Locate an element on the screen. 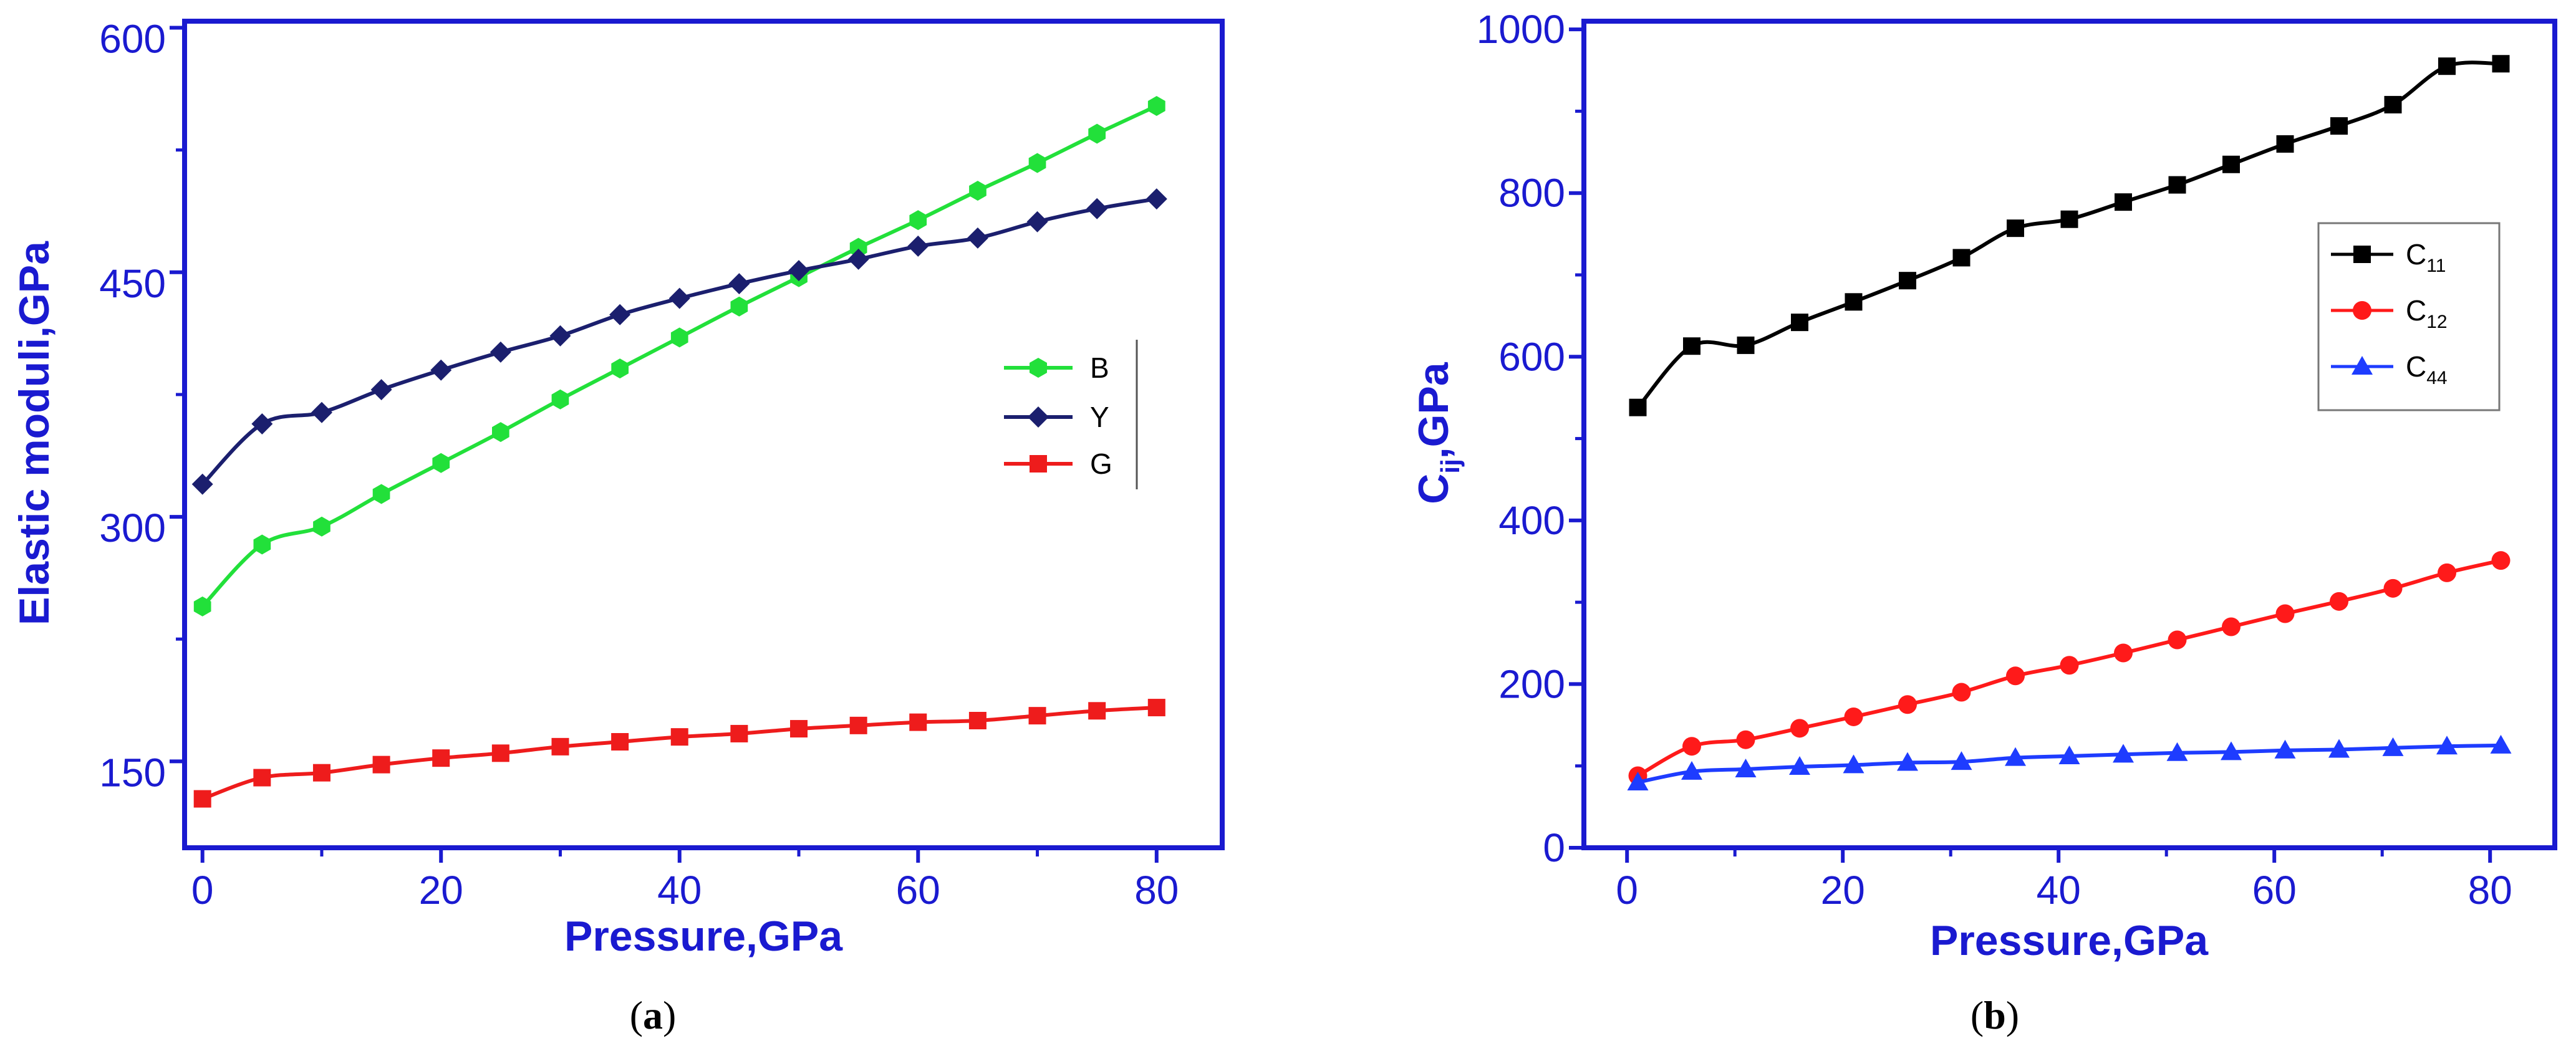  legend-marker-C11 is located at coordinates (2362, 254).